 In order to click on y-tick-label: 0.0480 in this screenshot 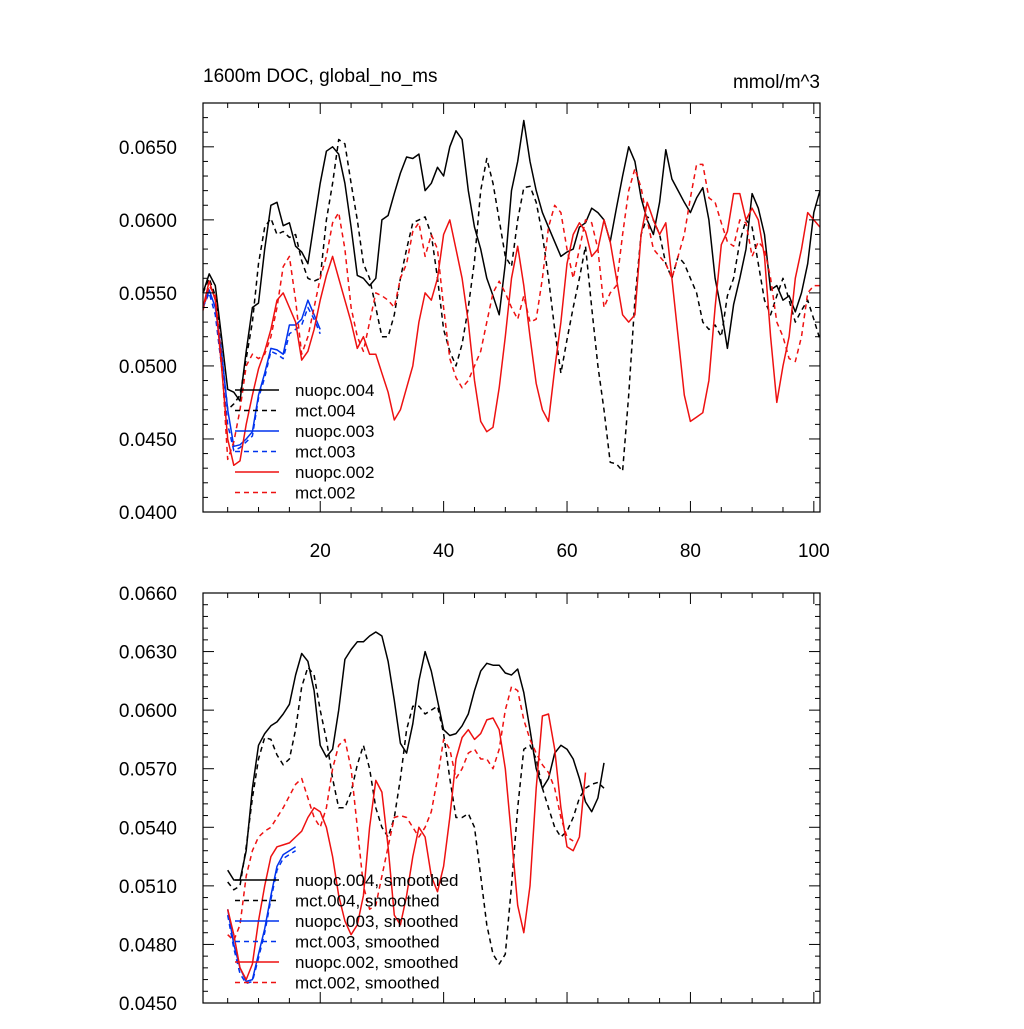, I will do `click(148, 945)`.